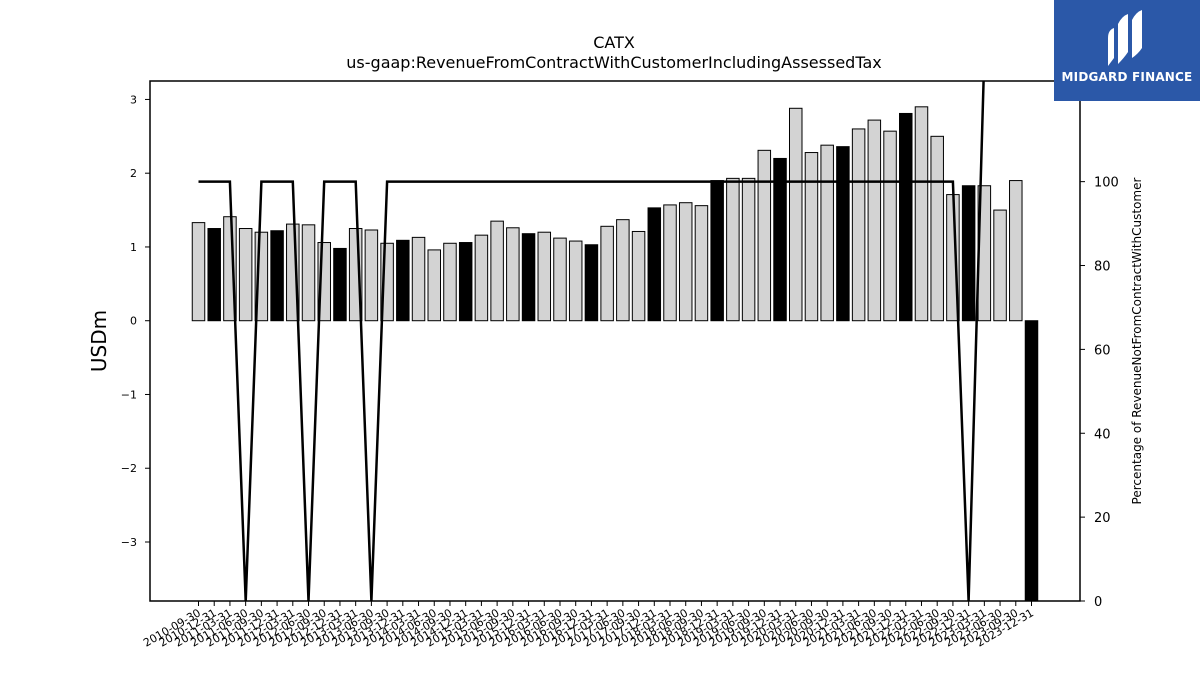 The width and height of the screenshot is (1200, 675). I want to click on y-tick-label: 0, so click(133, 321).